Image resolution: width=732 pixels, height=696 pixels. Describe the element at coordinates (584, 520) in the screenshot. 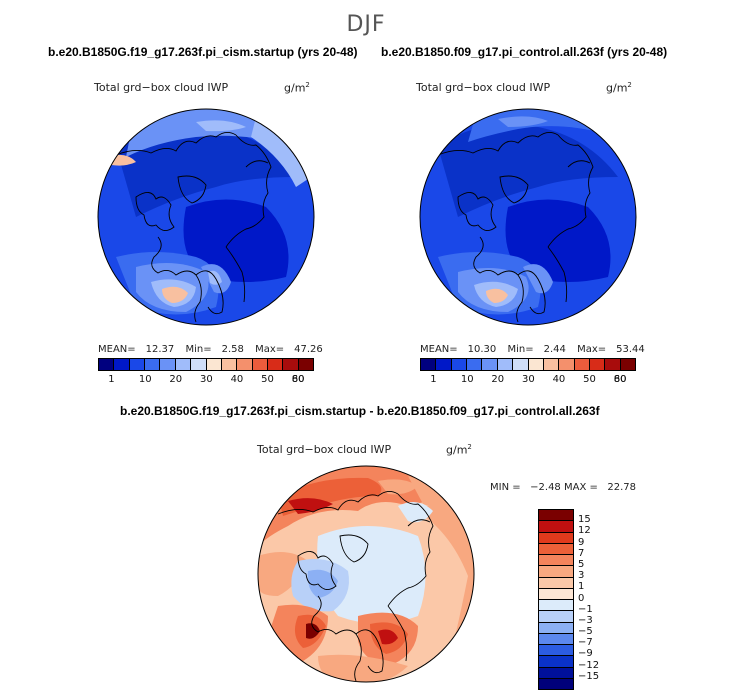

I see `colorbar-tick-label: 15` at that location.